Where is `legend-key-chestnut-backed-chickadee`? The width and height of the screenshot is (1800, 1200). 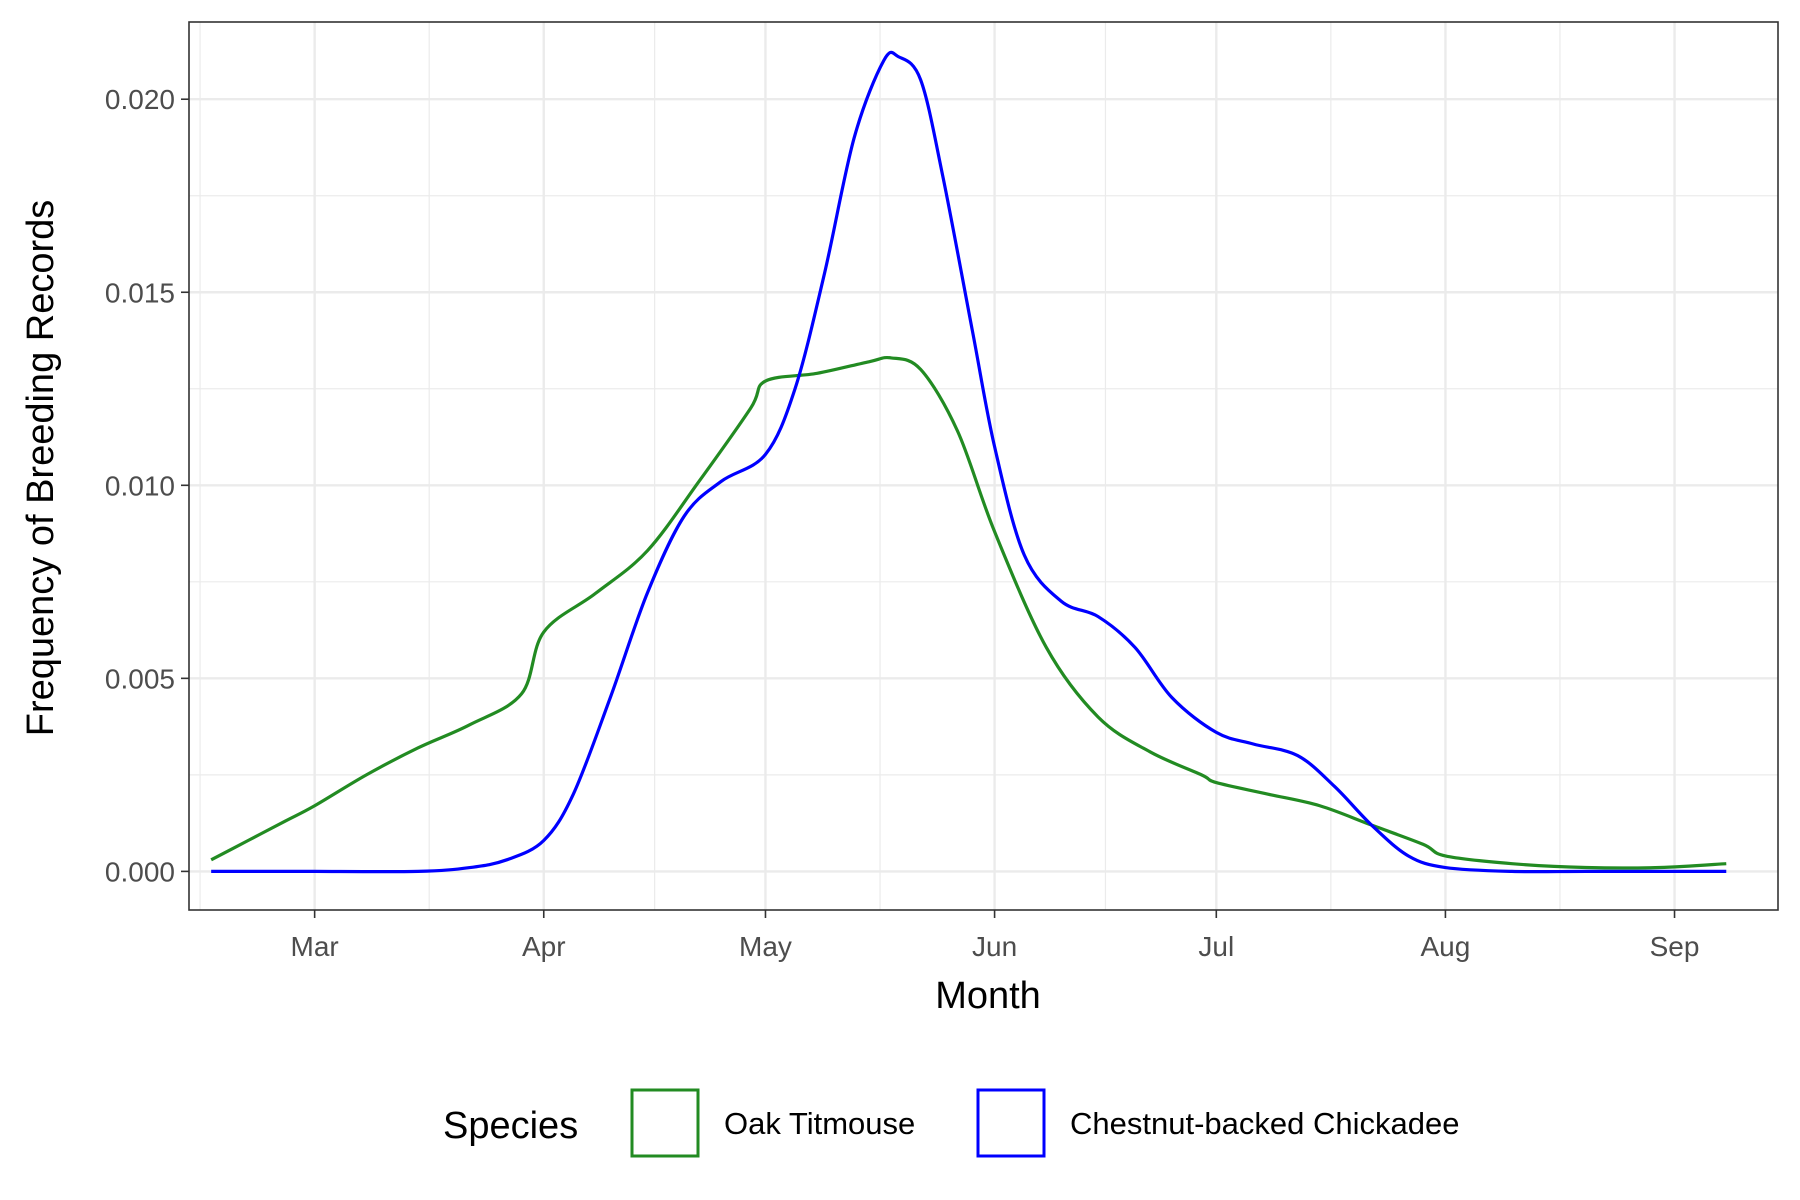
legend-key-chestnut-backed-chickadee is located at coordinates (1011, 1123).